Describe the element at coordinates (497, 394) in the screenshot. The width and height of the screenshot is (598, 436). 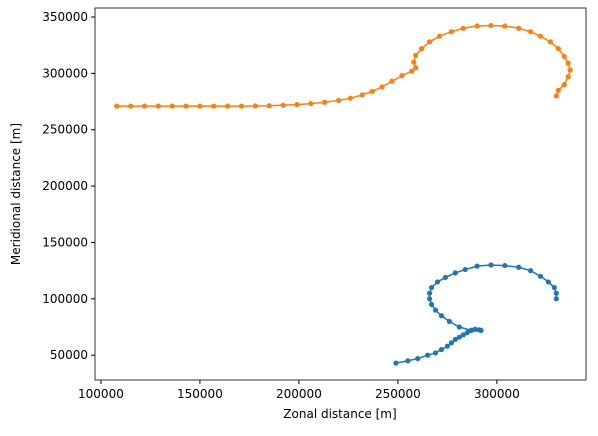
I see `x-tick-label: 300000` at that location.